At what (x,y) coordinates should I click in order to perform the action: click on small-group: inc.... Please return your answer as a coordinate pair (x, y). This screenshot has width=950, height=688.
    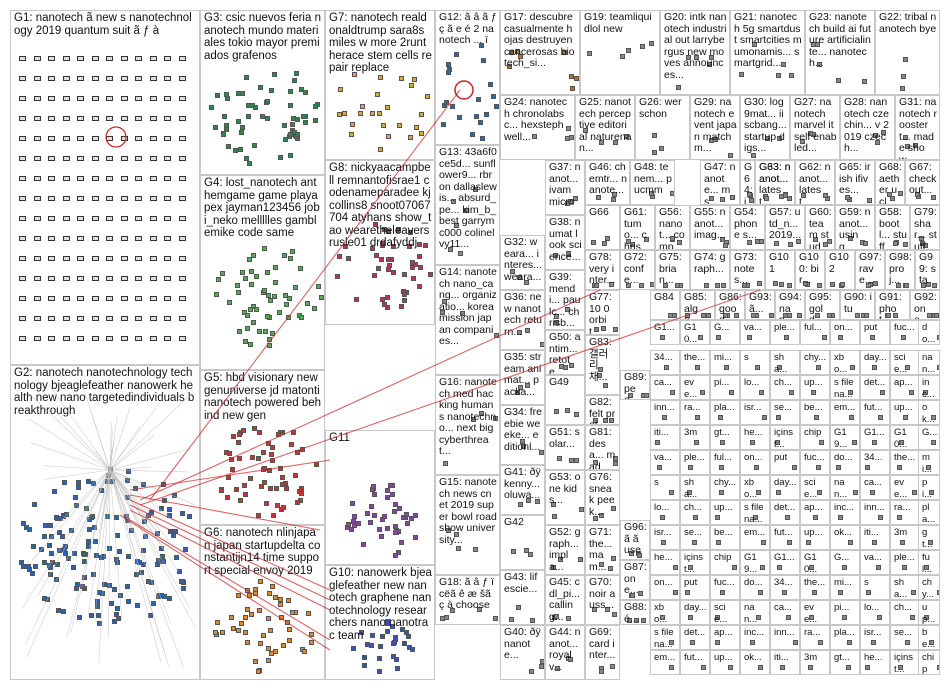
    Looking at the image, I should click on (755, 637).